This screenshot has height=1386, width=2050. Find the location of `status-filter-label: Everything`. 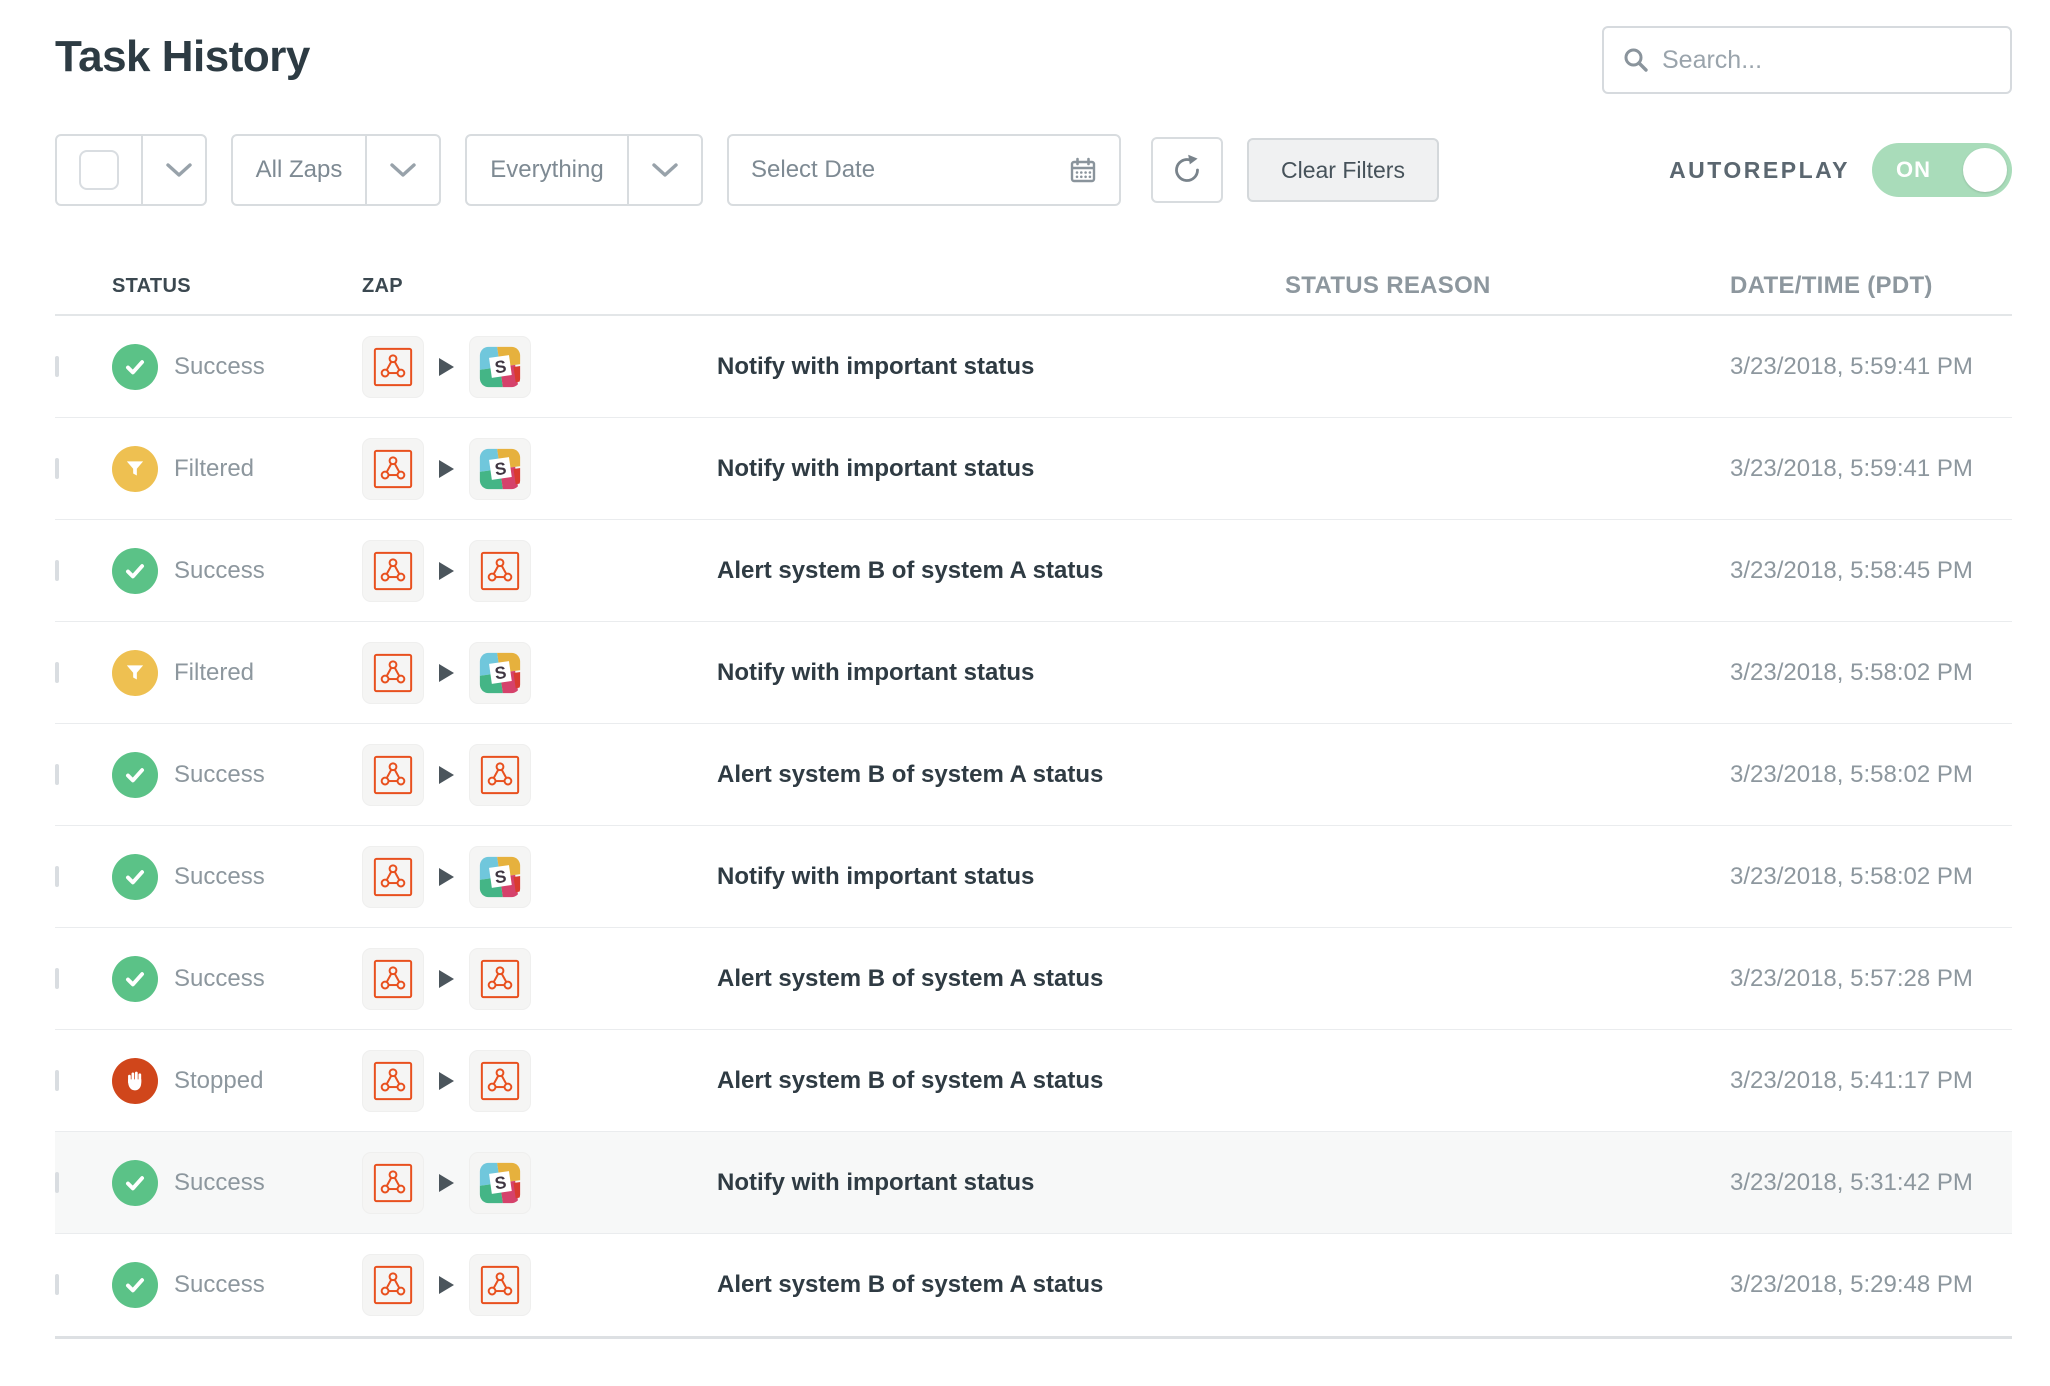

status-filter-label: Everything is located at coordinates (547, 169).